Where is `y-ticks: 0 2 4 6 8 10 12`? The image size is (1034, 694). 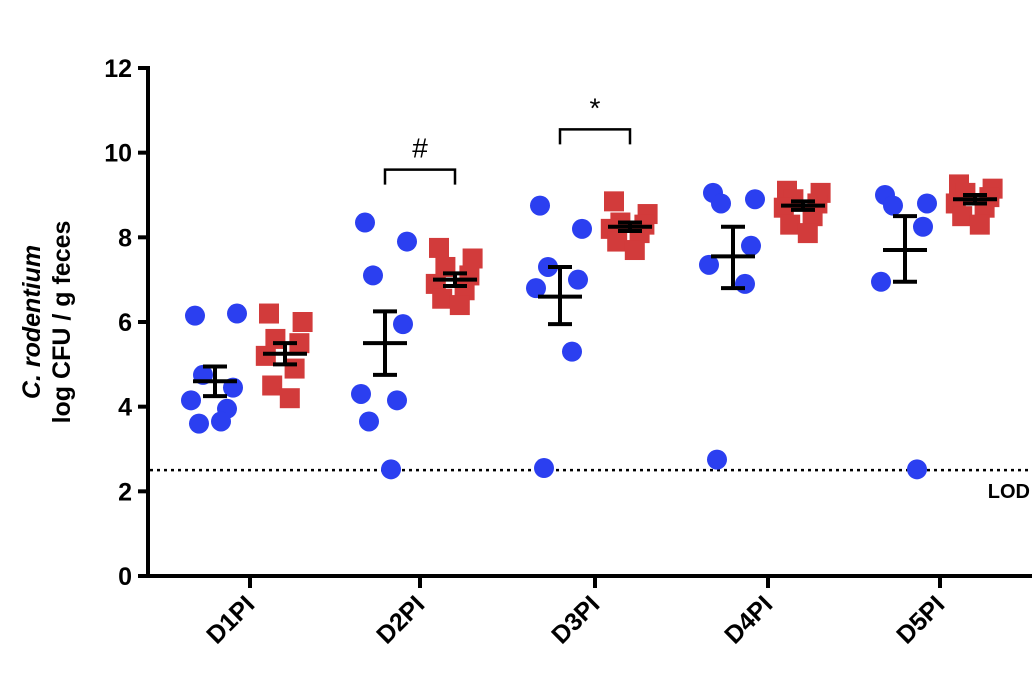
y-ticks: 0 2 4 6 8 10 12 is located at coordinates (126, 323).